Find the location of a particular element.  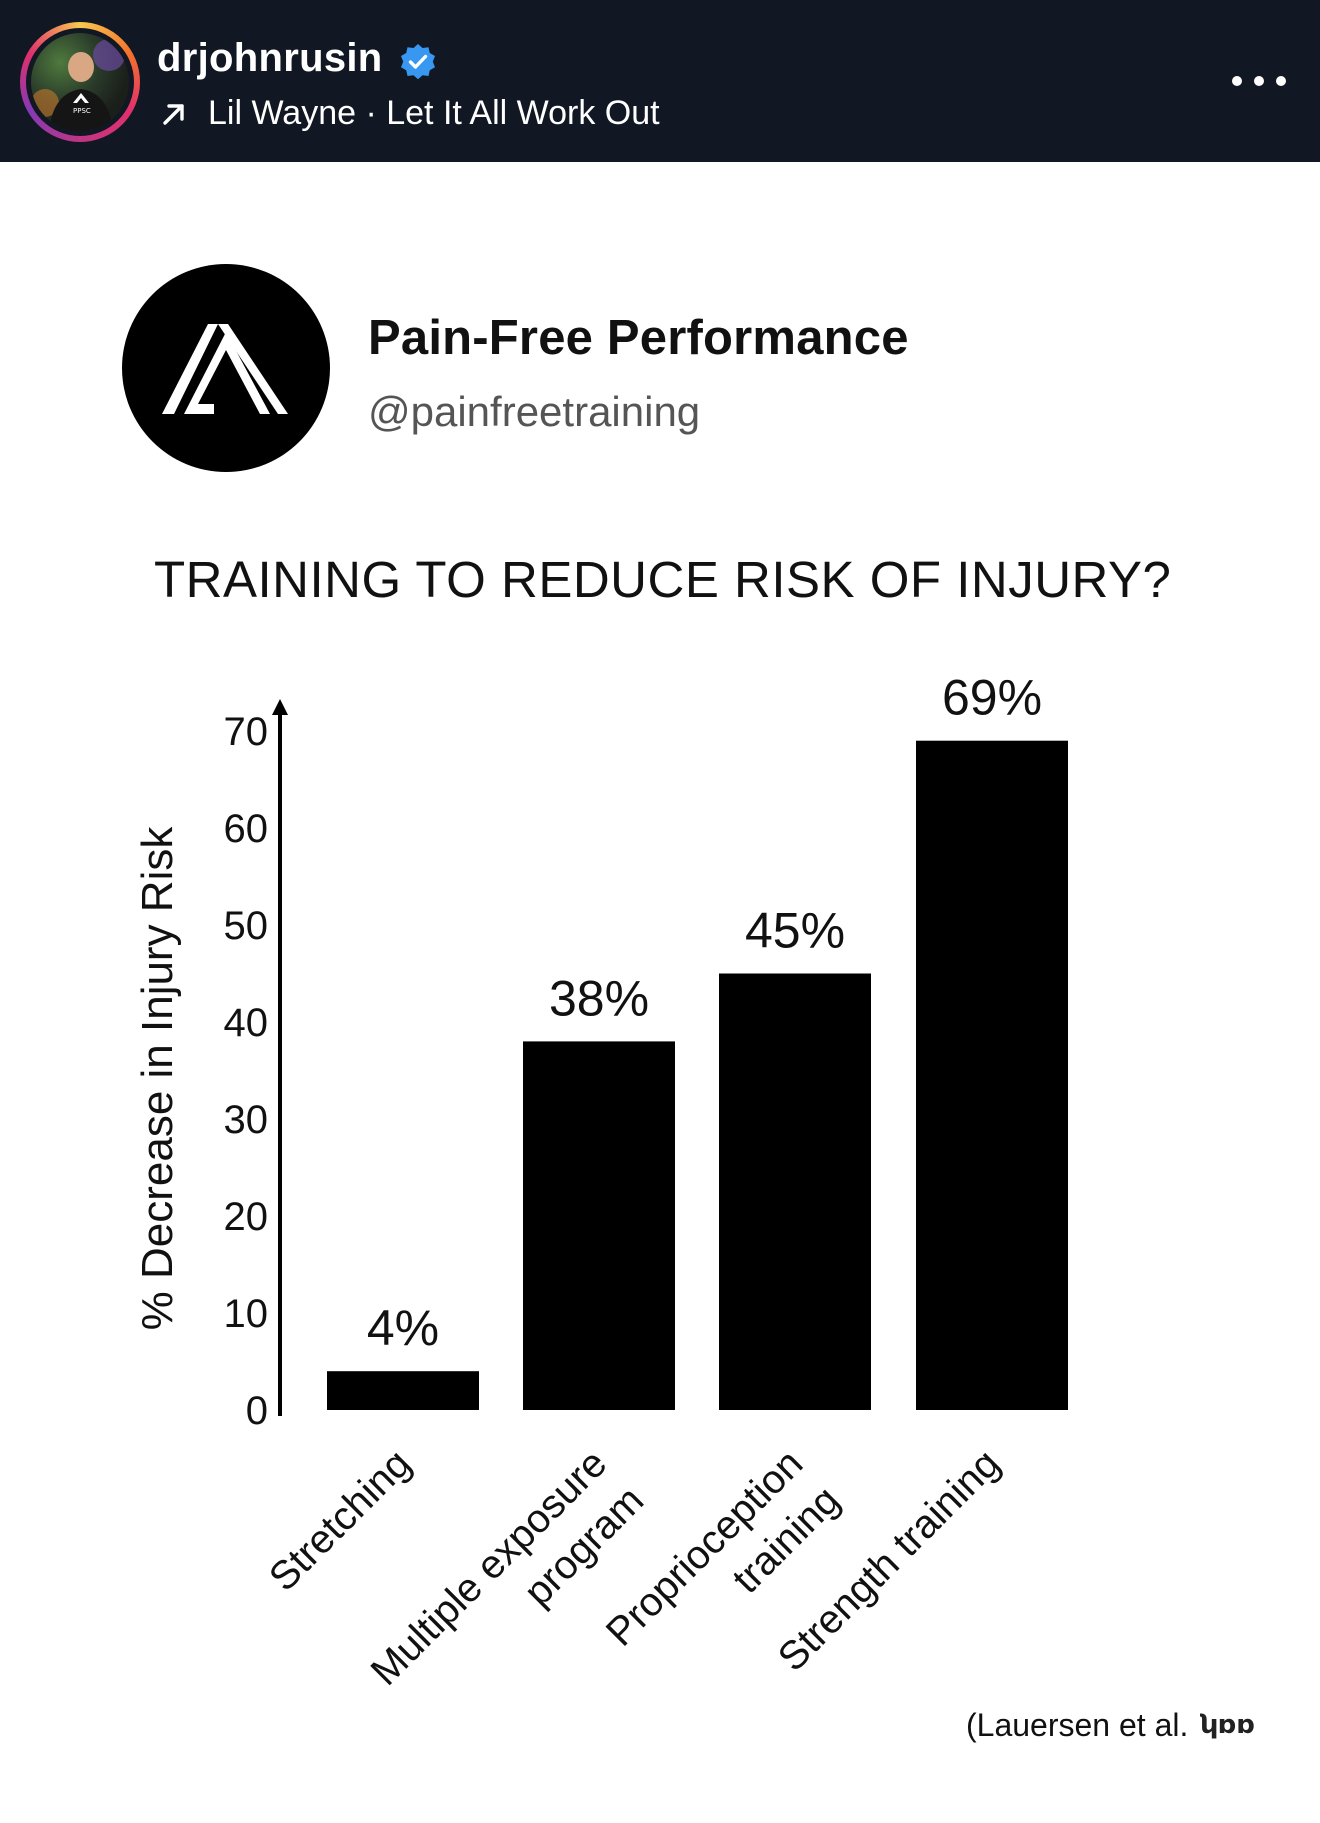

avatar-photo: PPSC is located at coordinates (80, 82).